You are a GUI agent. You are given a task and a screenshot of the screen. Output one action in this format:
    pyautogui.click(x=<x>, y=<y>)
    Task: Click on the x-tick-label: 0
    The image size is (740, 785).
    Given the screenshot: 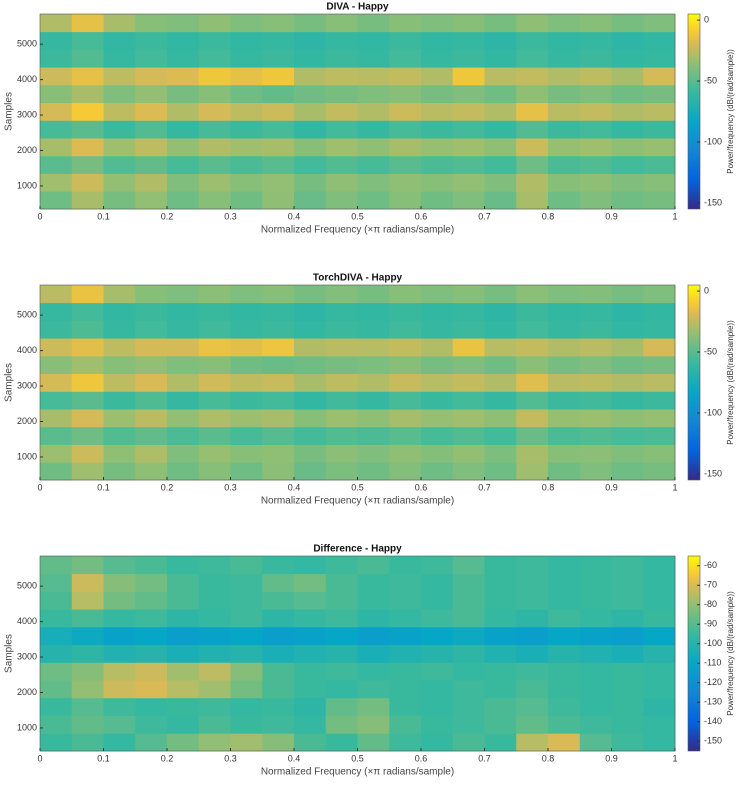 What is the action you would take?
    pyautogui.click(x=39, y=758)
    